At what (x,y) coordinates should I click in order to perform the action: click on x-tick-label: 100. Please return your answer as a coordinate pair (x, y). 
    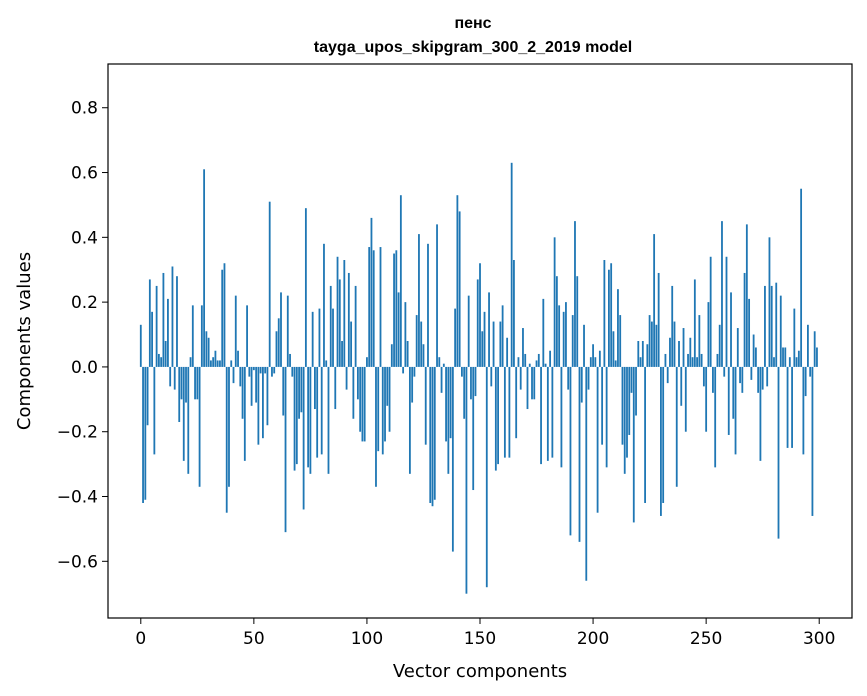
    Looking at the image, I should click on (367, 639).